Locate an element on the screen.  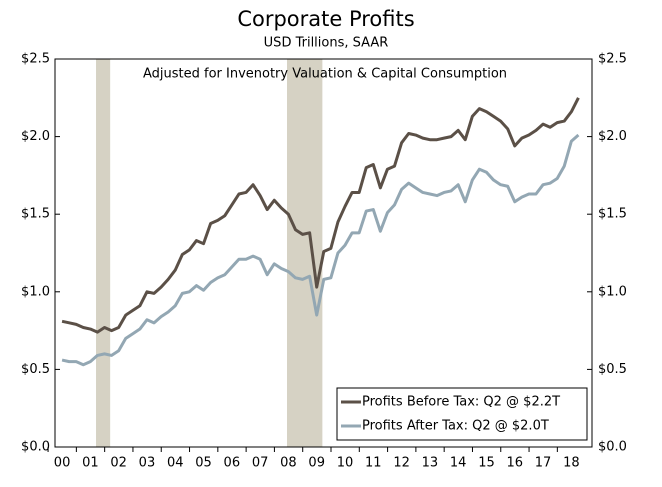
x-tick-label: 14 is located at coordinates (458, 463).